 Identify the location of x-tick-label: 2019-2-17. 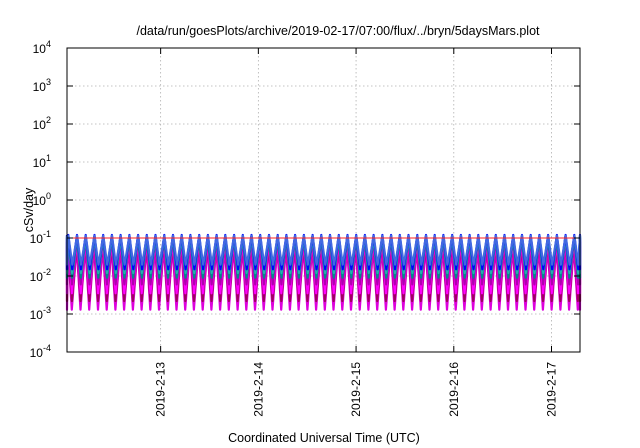
(552, 389).